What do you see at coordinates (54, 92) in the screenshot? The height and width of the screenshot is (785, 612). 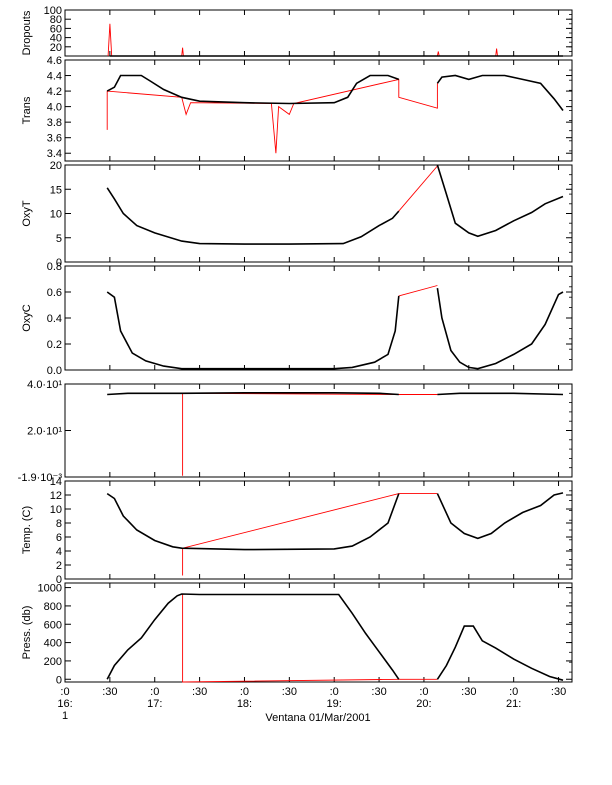 I see `y-tick-label-1-4: 4.2` at bounding box center [54, 92].